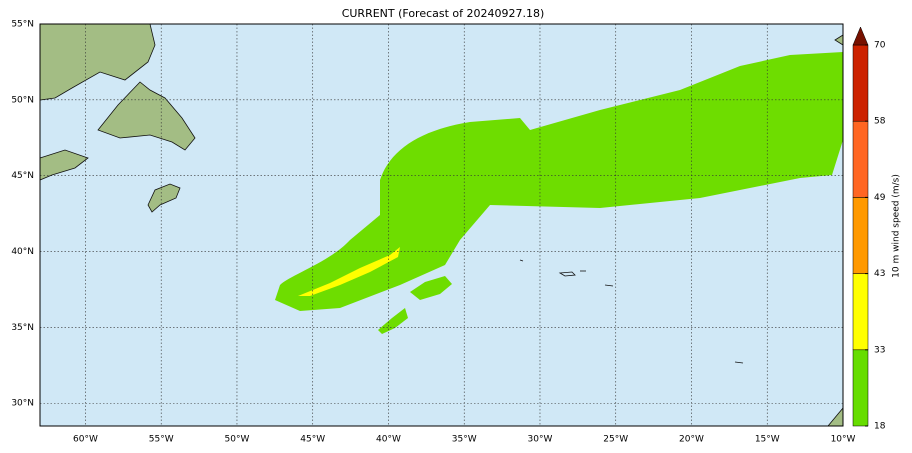  What do you see at coordinates (22, 252) in the screenshot?
I see `y-tick-label: 40°N` at bounding box center [22, 252].